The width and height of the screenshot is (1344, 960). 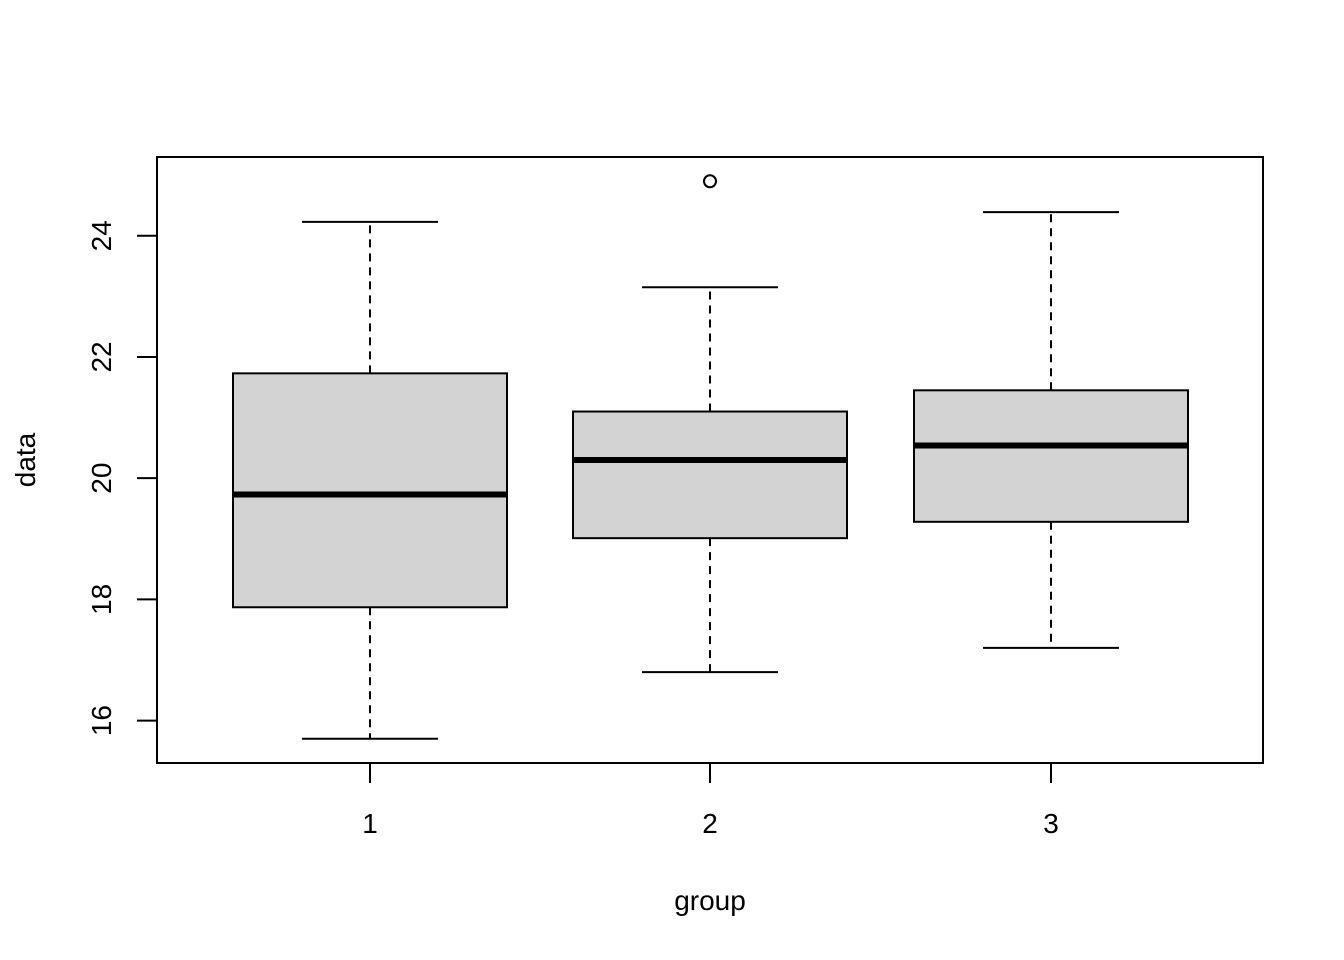 I want to click on y-tick-label: 24, so click(x=101, y=235).